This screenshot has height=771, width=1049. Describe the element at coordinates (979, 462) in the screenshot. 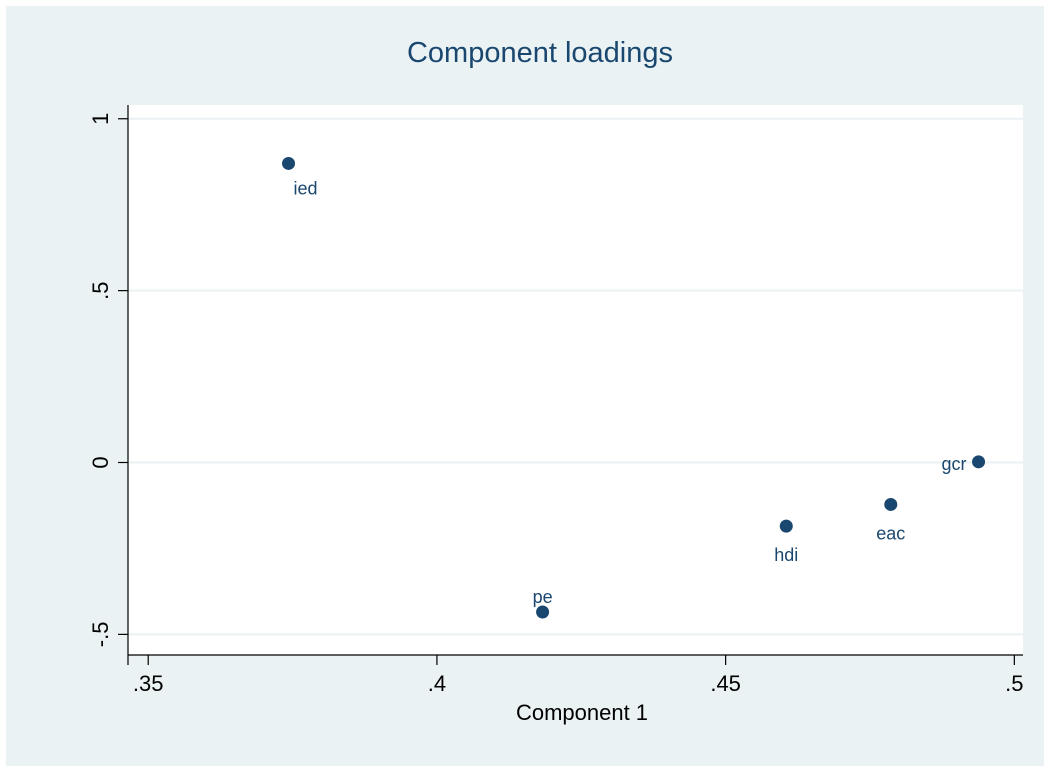

I see `point-gcr` at that location.